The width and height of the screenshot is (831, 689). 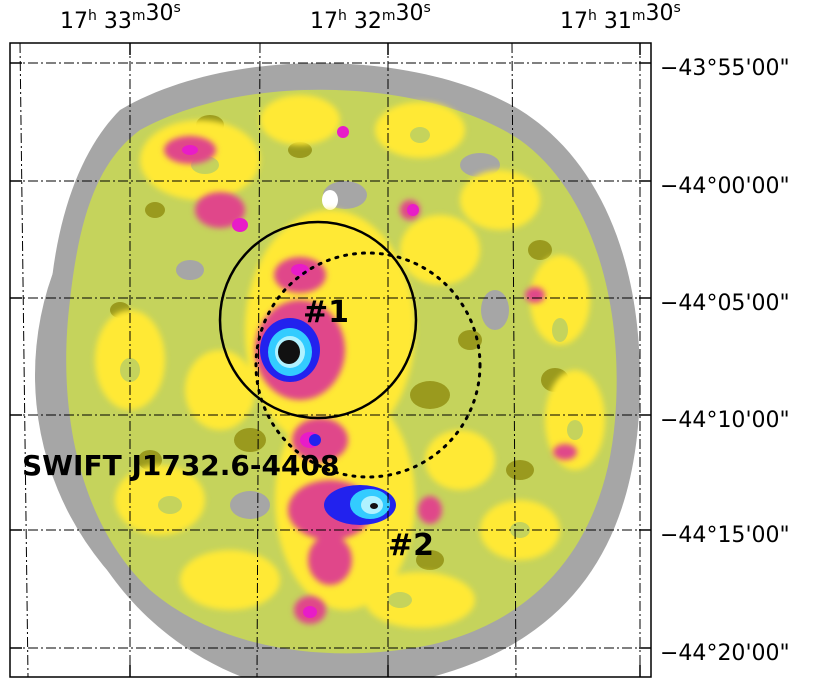 I want to click on ra-tick-labels: 17h 33m30s 17h 32m30s 17h 31m30s, so click(x=370, y=17).